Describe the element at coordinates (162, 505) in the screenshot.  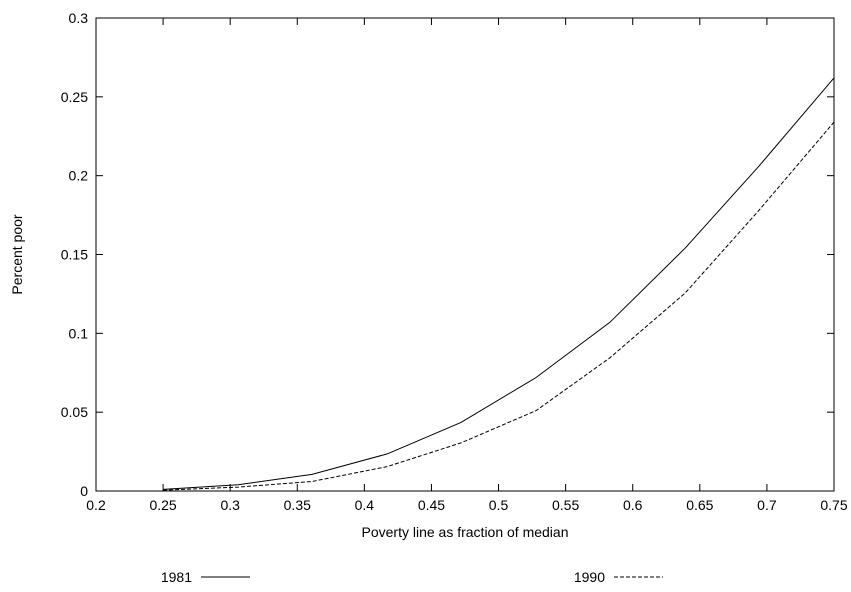
I see `x-tick-label: 0.25` at that location.